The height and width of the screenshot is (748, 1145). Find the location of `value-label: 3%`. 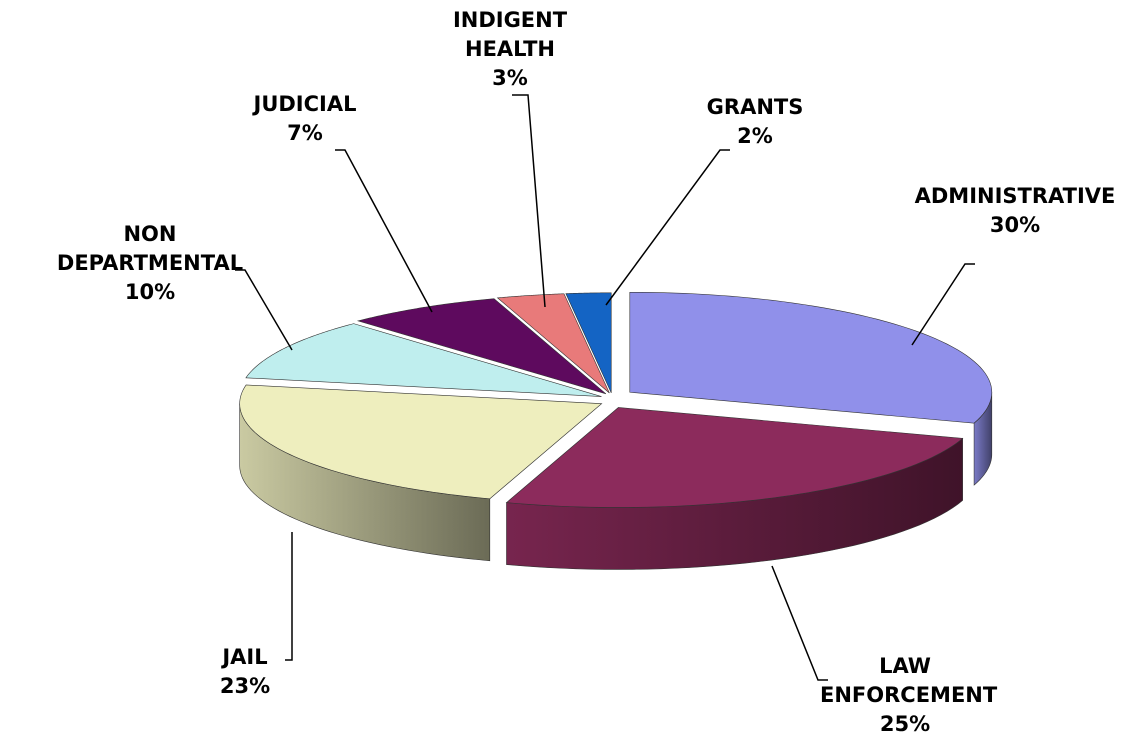

value-label: 3% is located at coordinates (510, 78).